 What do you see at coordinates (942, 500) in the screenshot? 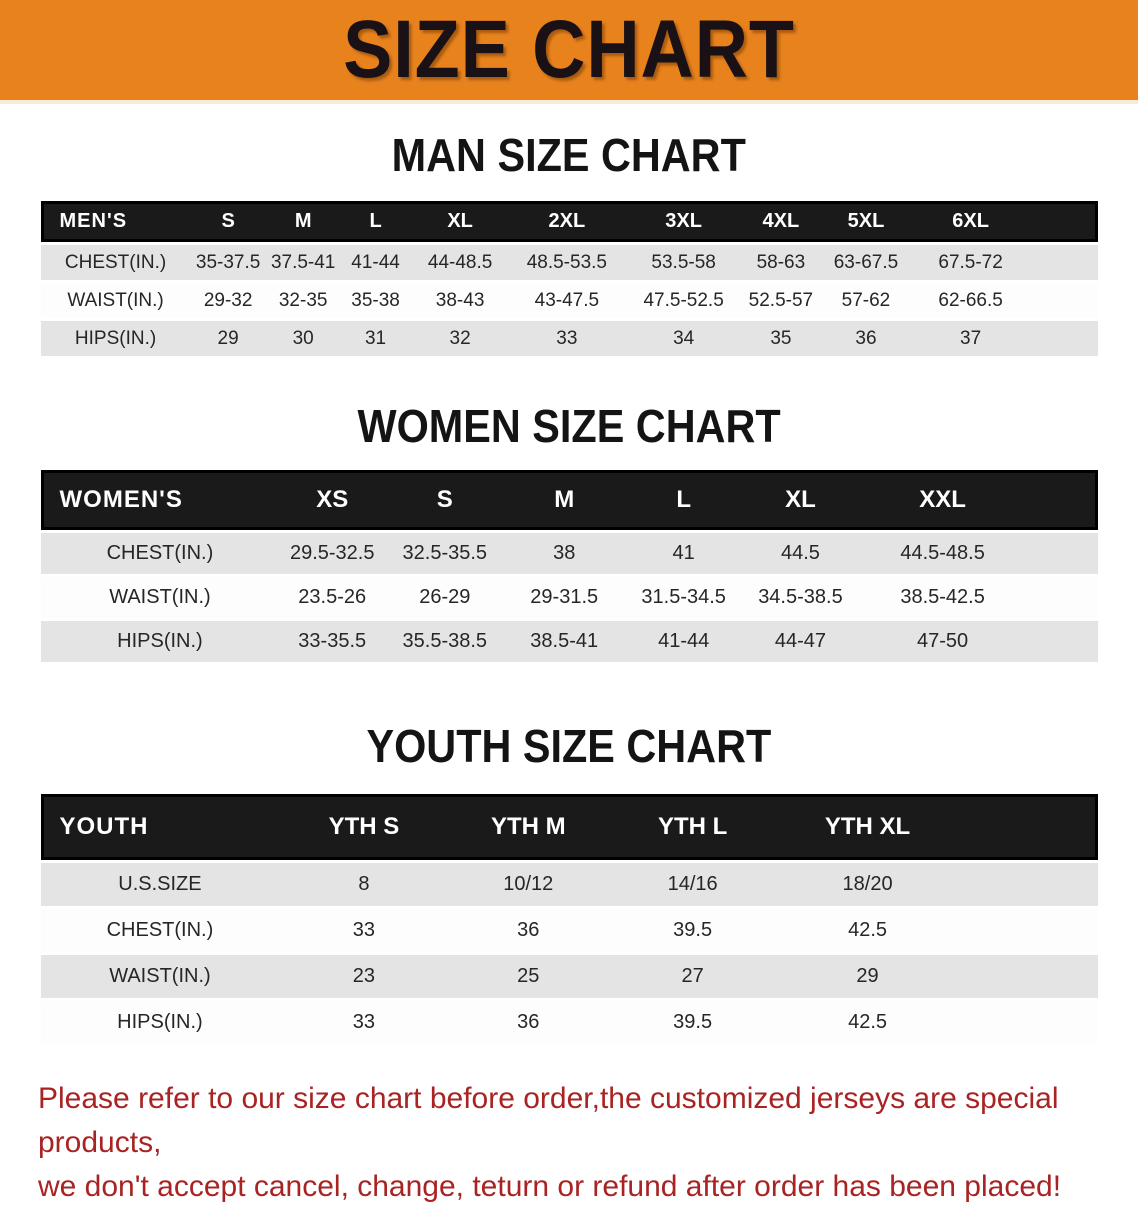
I see `size-column-header: XXL` at bounding box center [942, 500].